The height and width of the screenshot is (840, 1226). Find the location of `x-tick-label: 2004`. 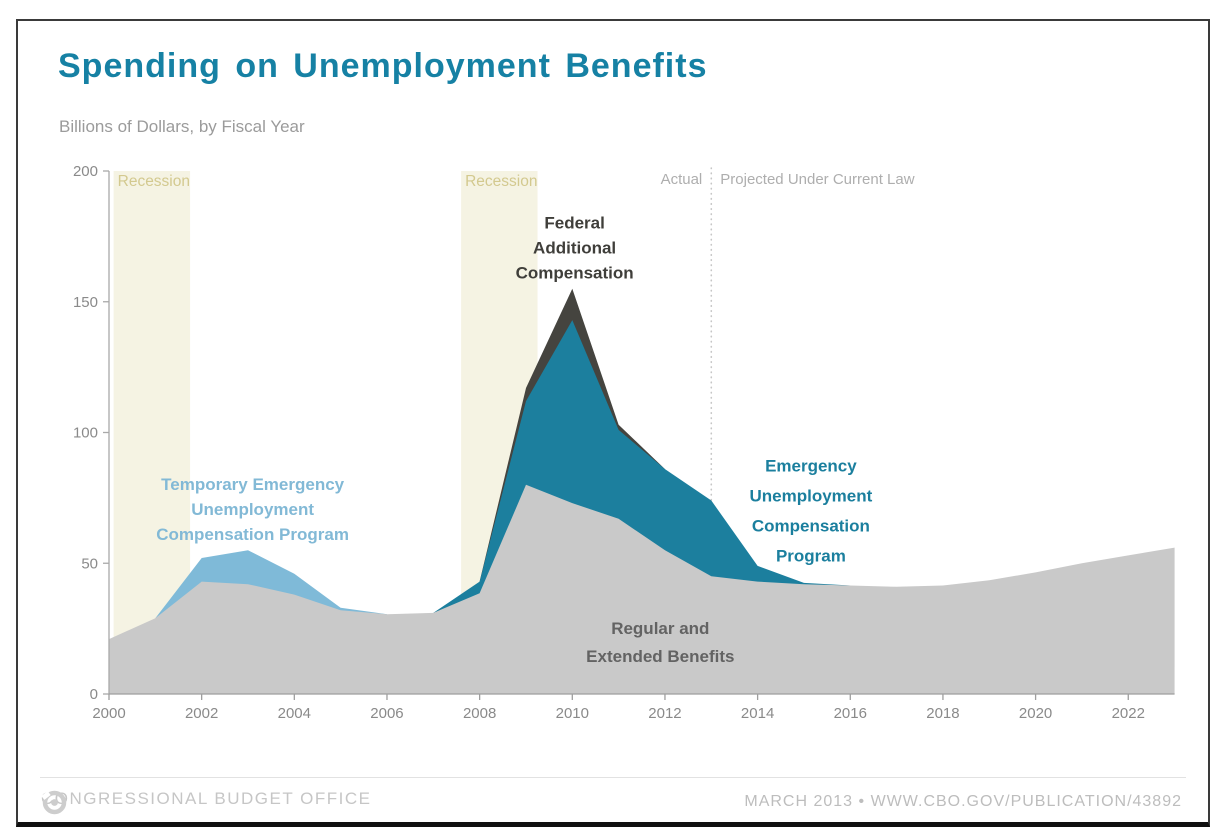

x-tick-label: 2004 is located at coordinates (294, 713).